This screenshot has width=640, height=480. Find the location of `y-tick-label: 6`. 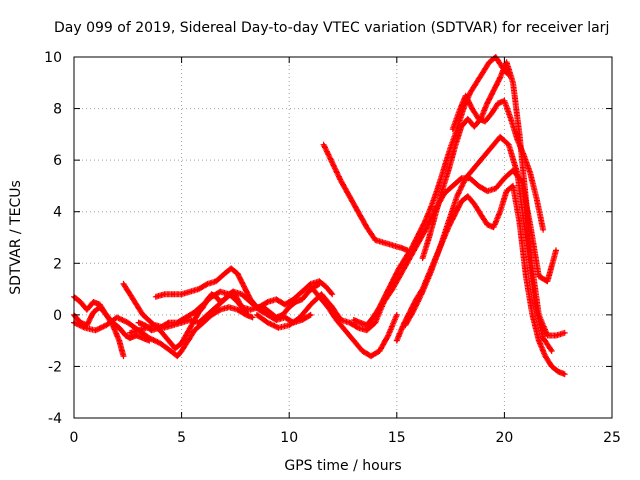

y-tick-label: 6 is located at coordinates (57, 161).